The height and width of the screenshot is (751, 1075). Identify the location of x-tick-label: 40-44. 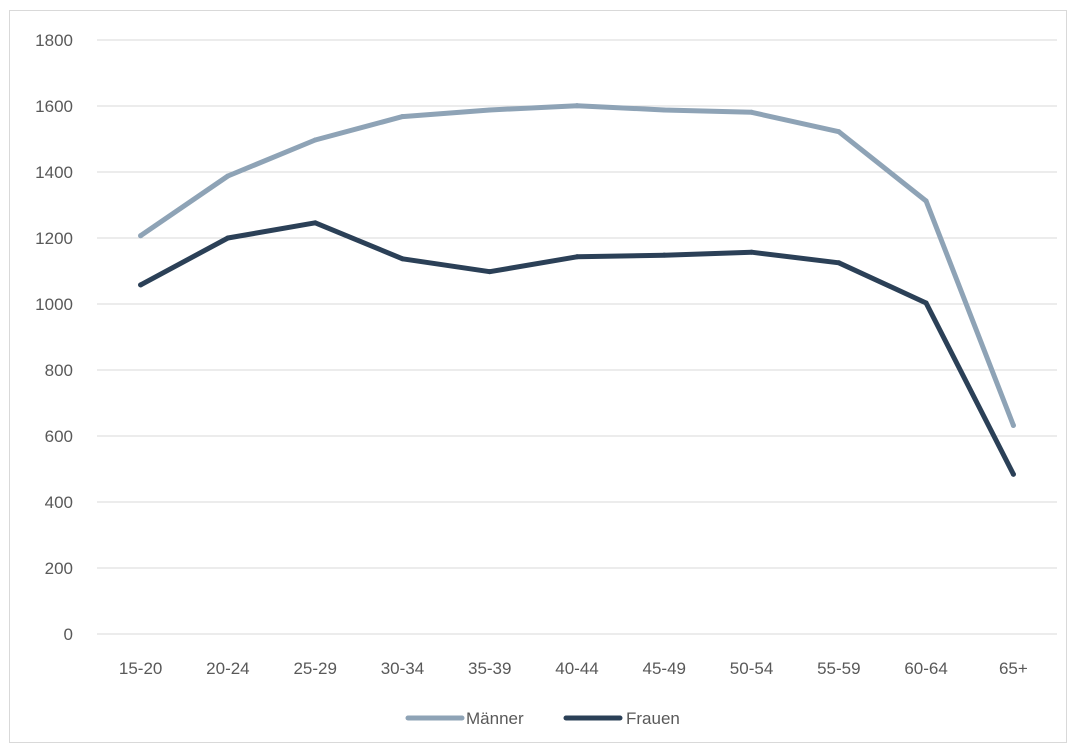
(576, 668).